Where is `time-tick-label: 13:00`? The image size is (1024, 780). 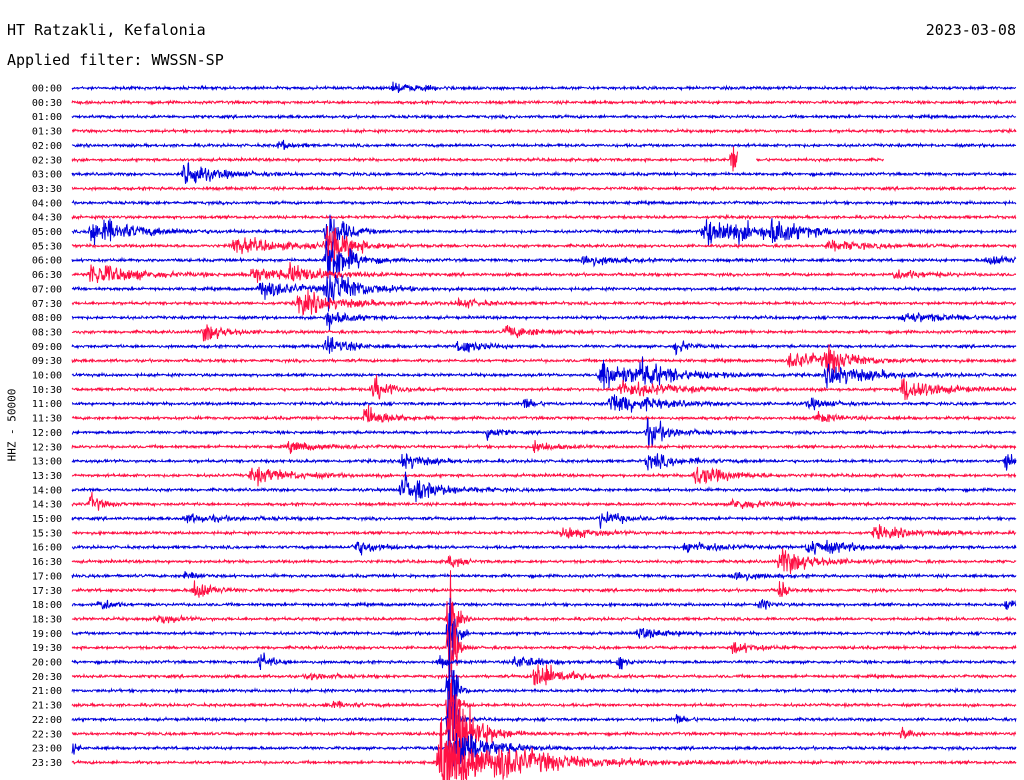
time-tick-label: 13:00 is located at coordinates (47, 462).